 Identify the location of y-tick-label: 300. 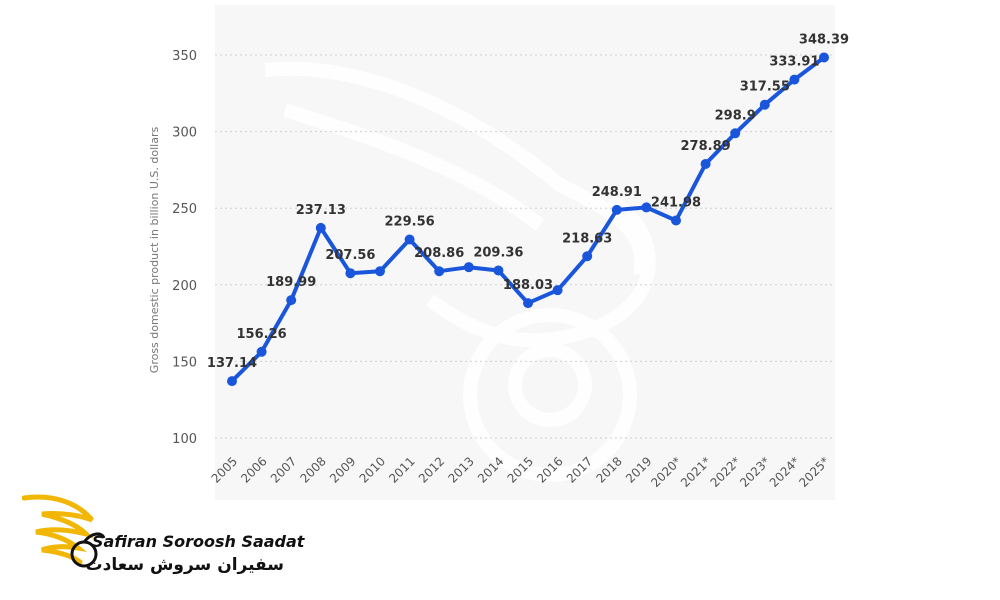
(184, 133).